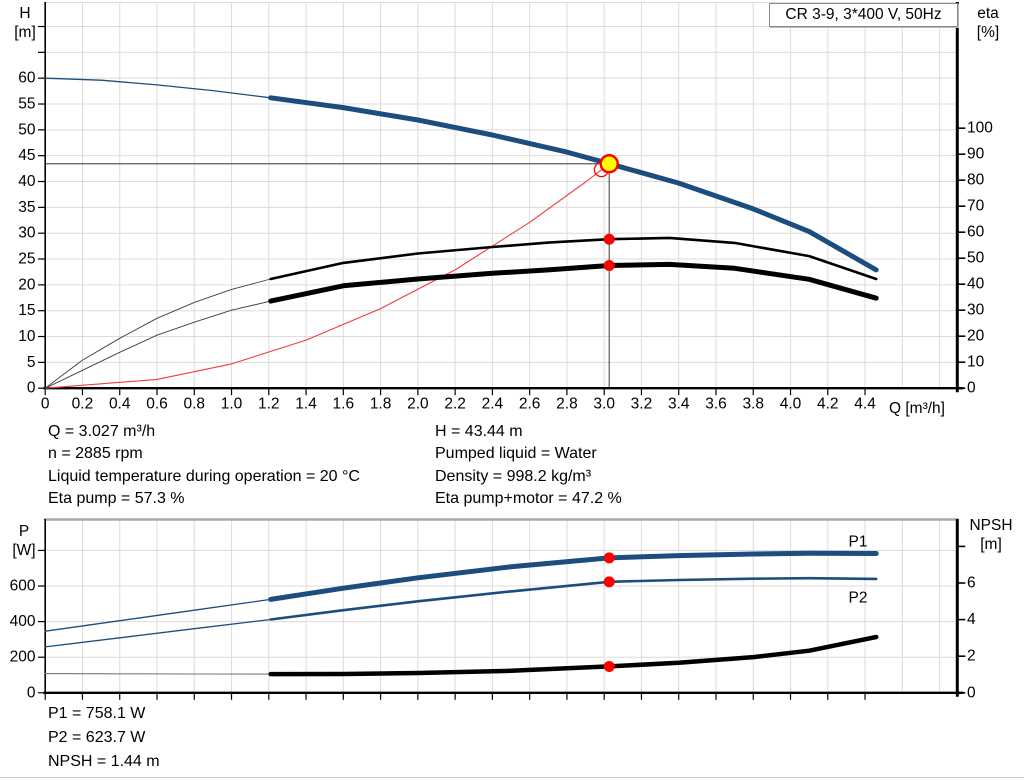 The height and width of the screenshot is (781, 1024). Describe the element at coordinates (988, 23) in the screenshot. I see `eta-axis-title: eta [%]` at that location.